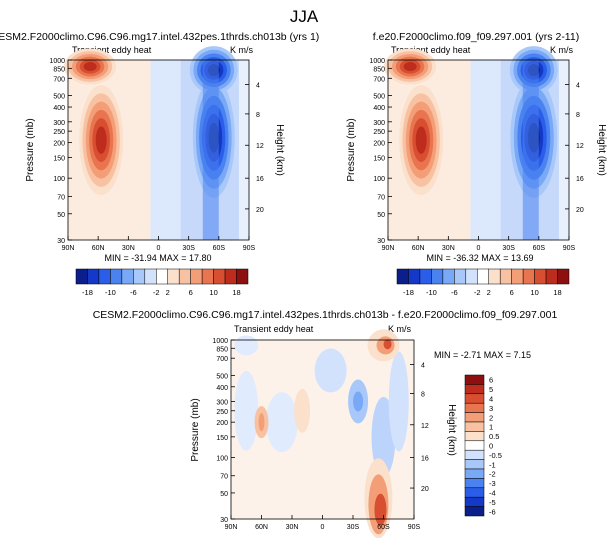 The height and width of the screenshot is (538, 609). I want to click on colorbar-label: -5, so click(492, 502).